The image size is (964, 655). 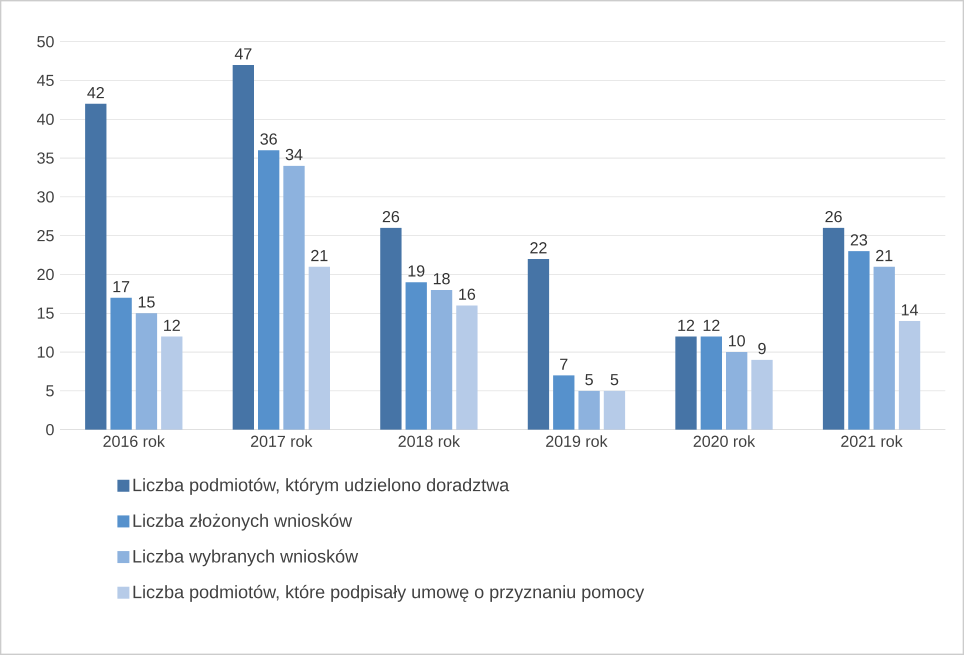 I want to click on data-label: 9, so click(x=762, y=348).